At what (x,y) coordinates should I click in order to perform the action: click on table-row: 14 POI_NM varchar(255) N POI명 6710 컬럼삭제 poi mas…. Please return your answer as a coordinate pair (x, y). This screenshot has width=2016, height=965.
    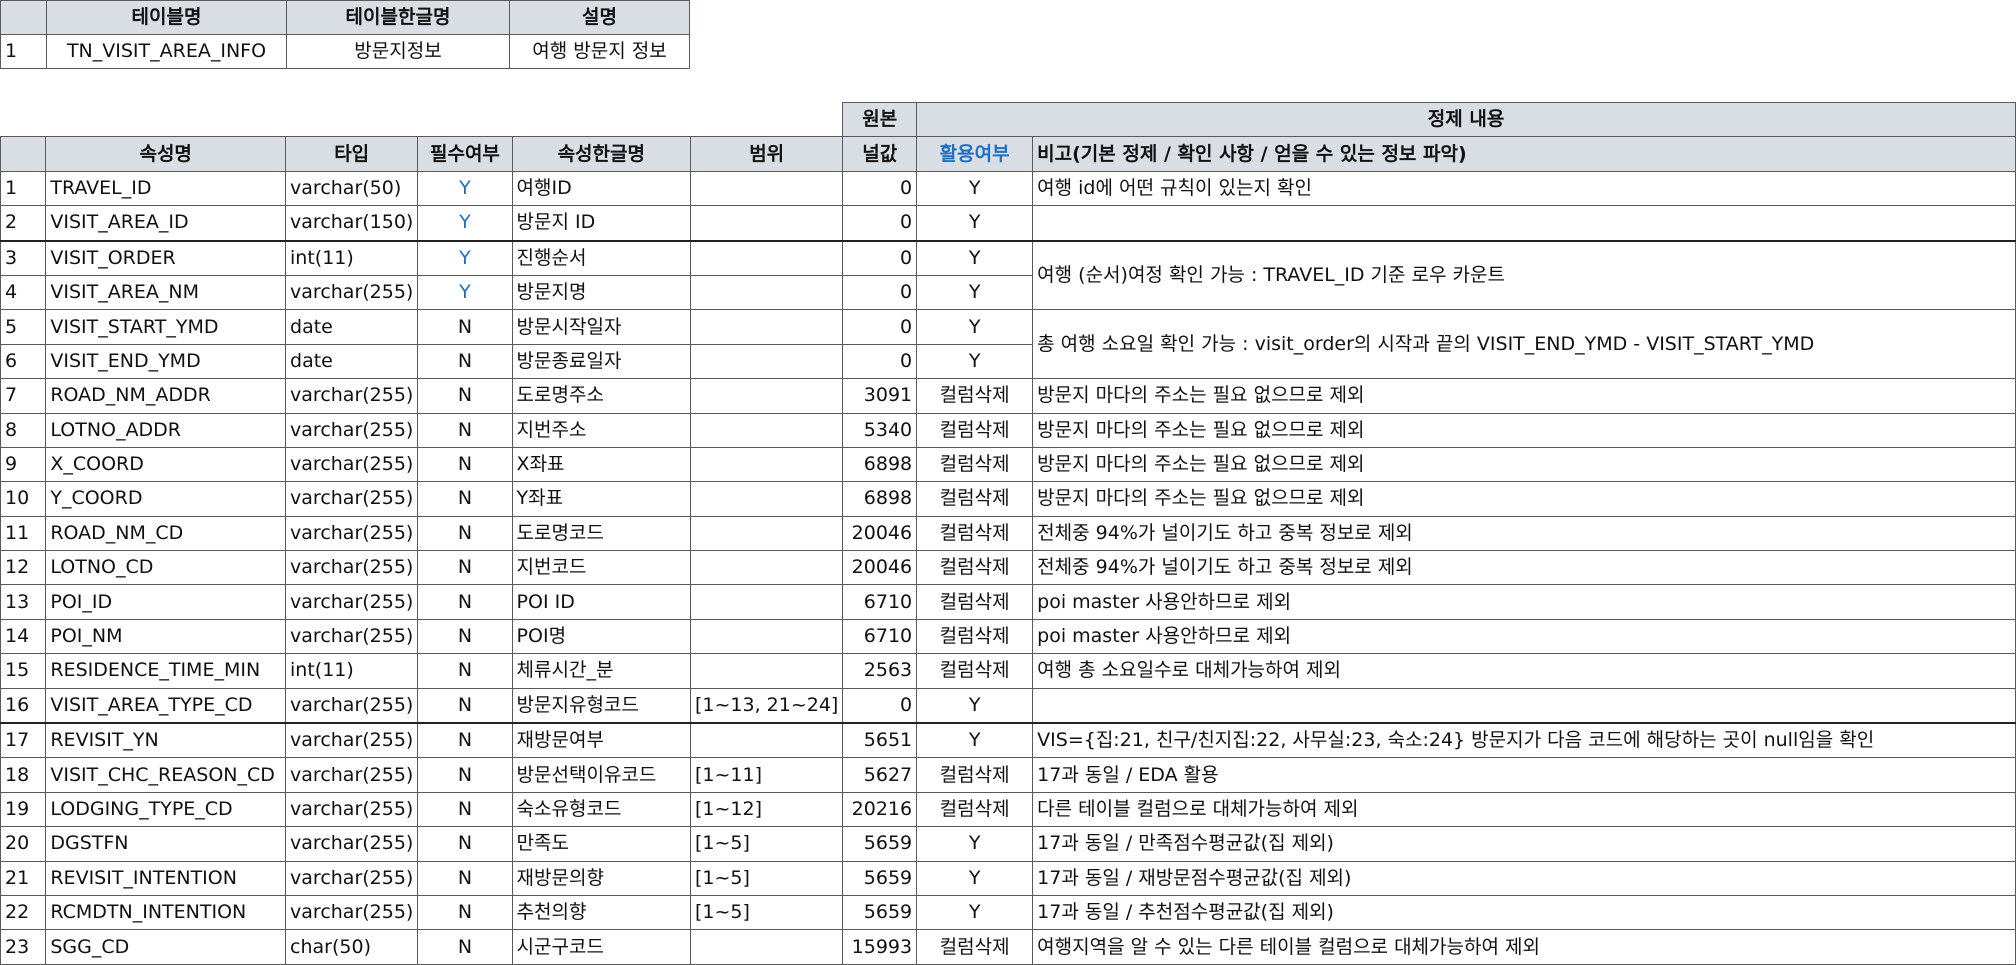
    Looking at the image, I should click on (1008, 636).